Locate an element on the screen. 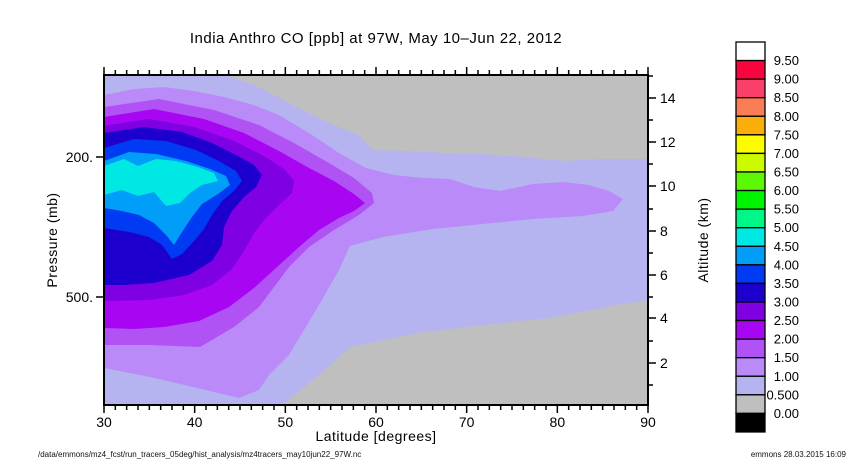 Image resolution: width=864 pixels, height=471 pixels. y-left-tick-label: 200. is located at coordinates (79, 157).